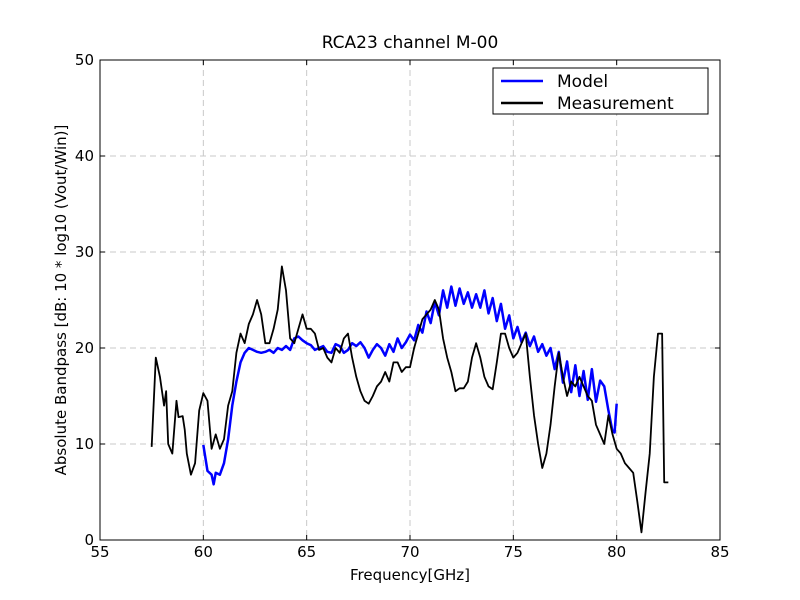 This screenshot has width=800, height=600. Describe the element at coordinates (84, 60) in the screenshot. I see `y-tick-label: 50` at that location.